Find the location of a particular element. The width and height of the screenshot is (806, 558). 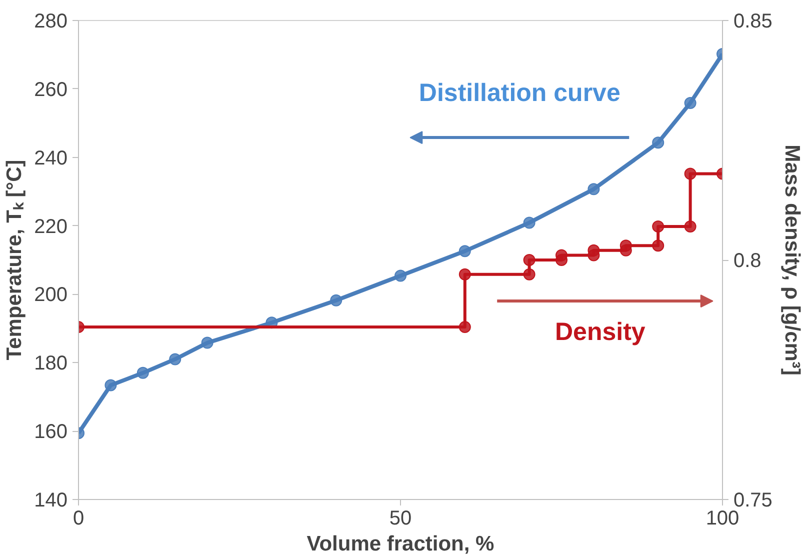

y-tick-label: 260 is located at coordinates (51, 89).